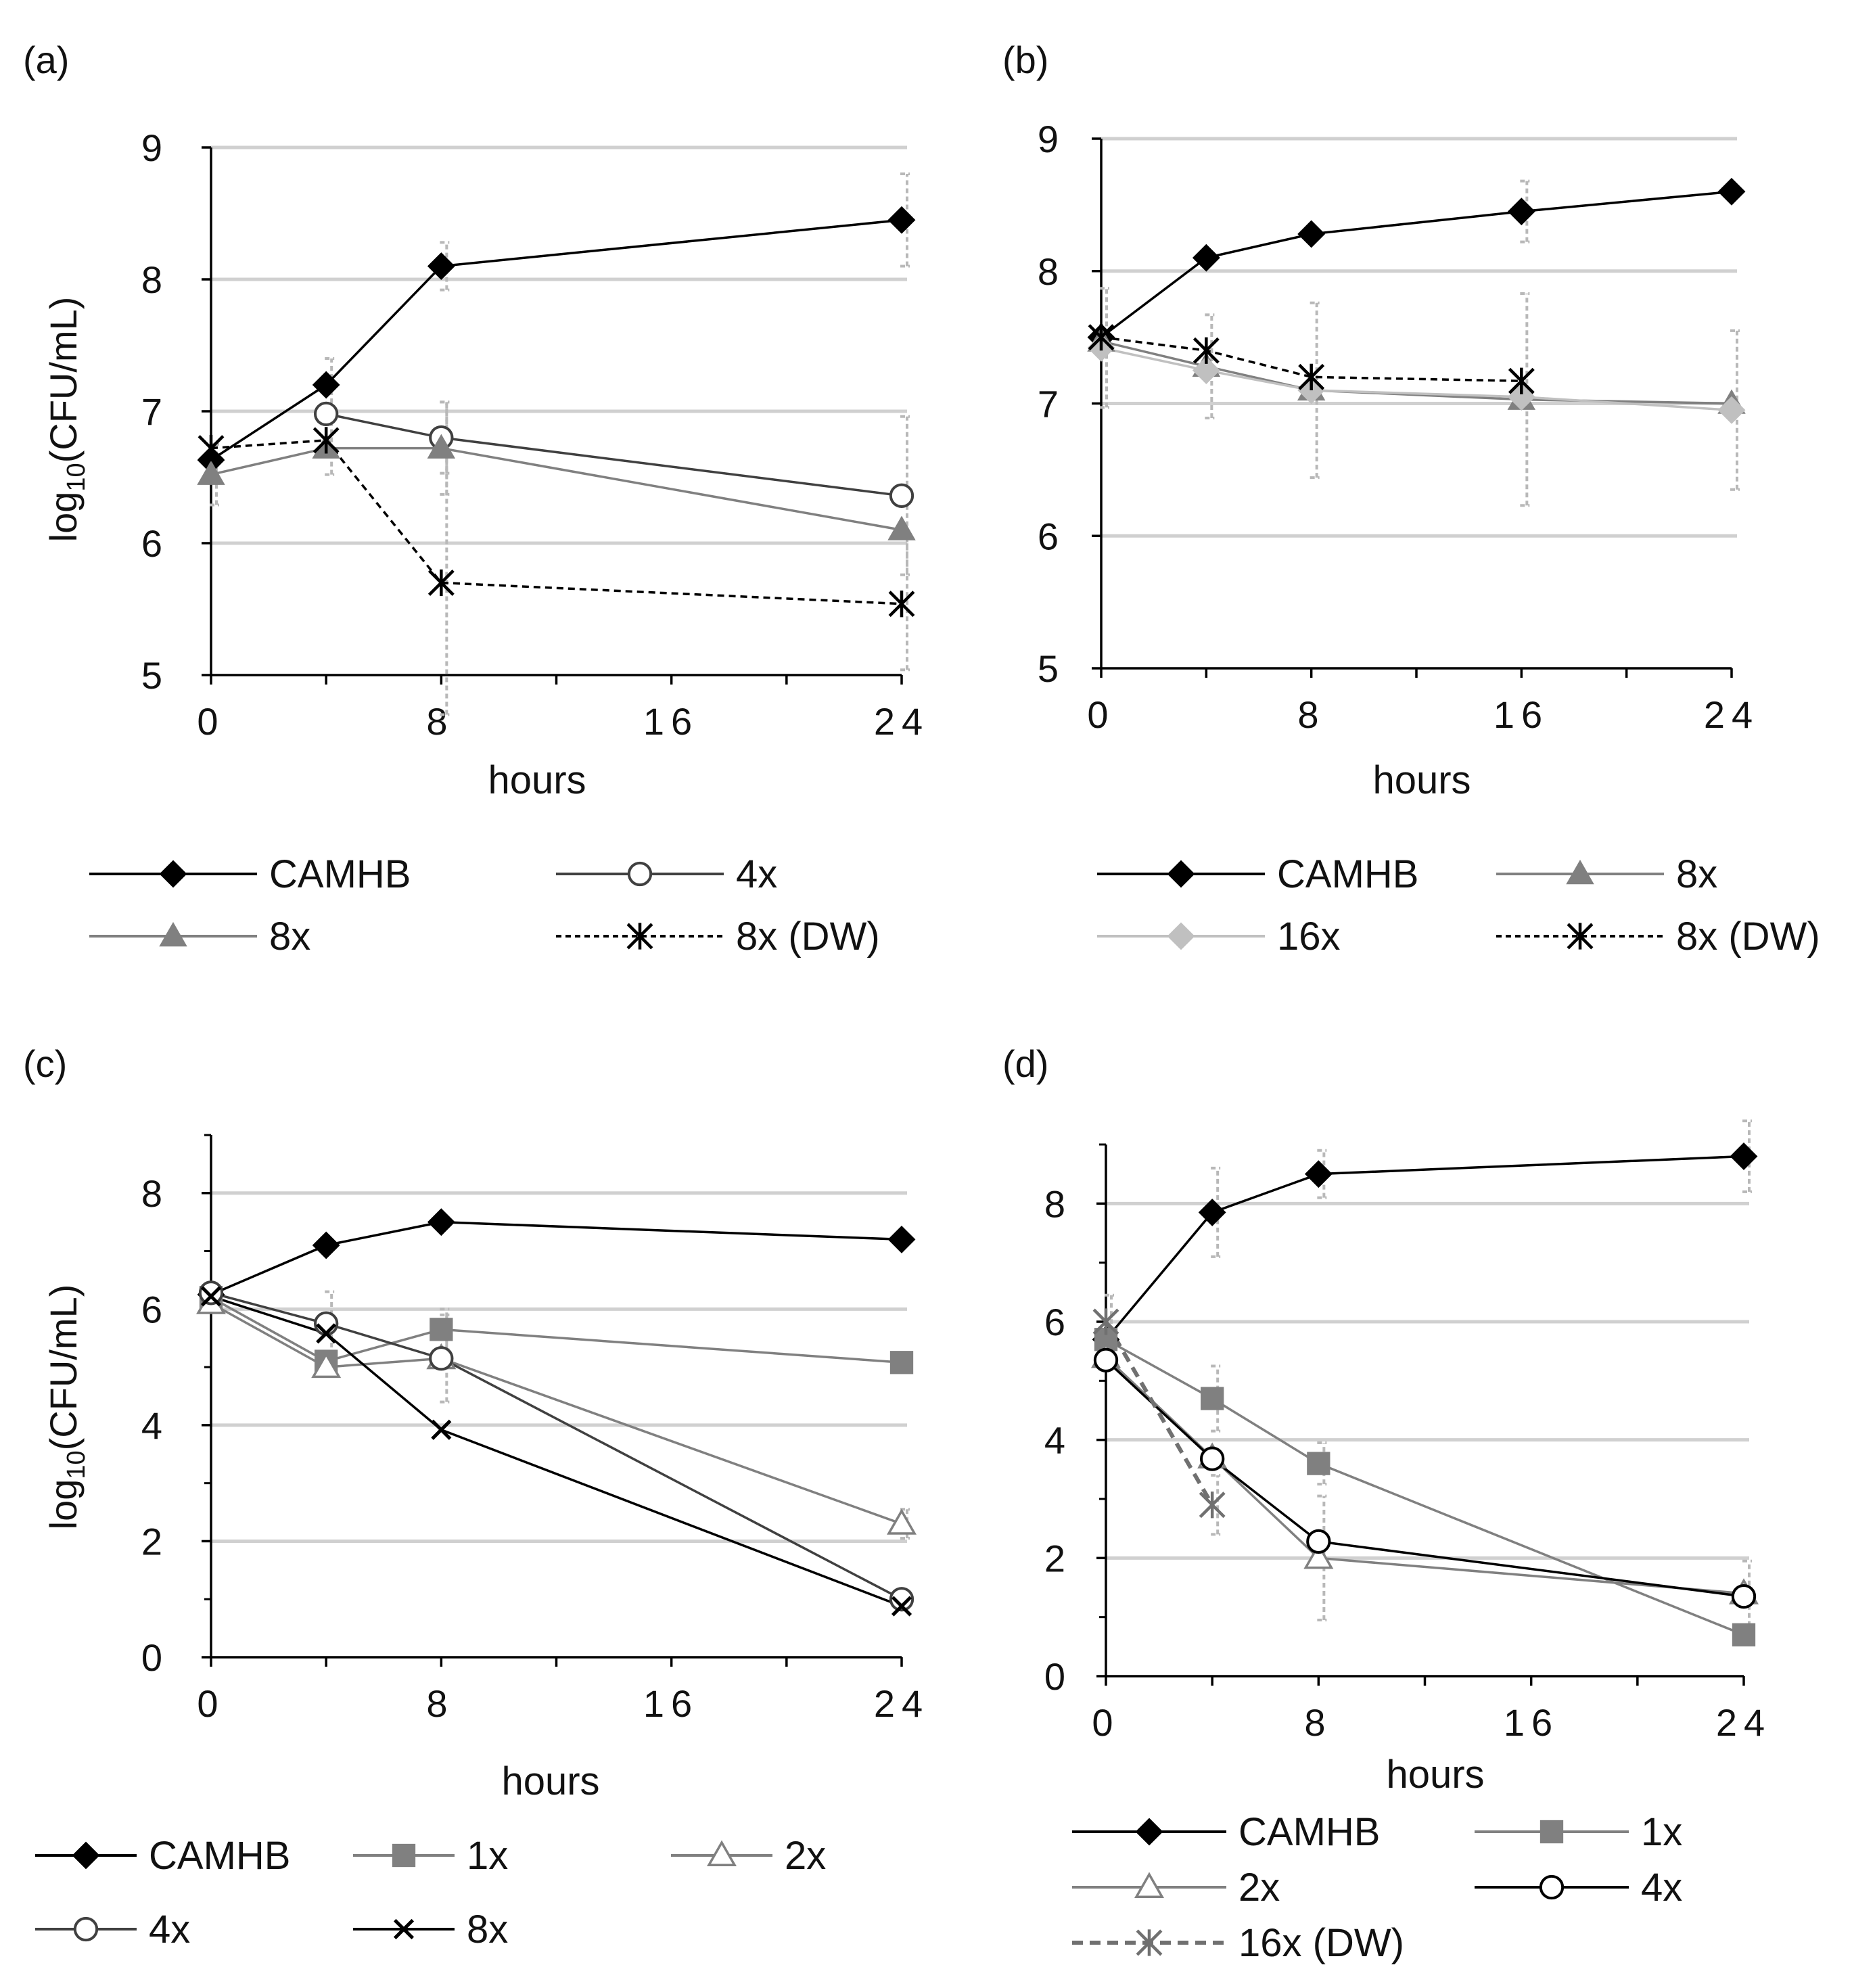 This screenshot has height=1988, width=1852. What do you see at coordinates (484, 905) in the screenshot?
I see `panel-a-legend: CAMHB 4x 8x 8x (DW)` at bounding box center [484, 905].